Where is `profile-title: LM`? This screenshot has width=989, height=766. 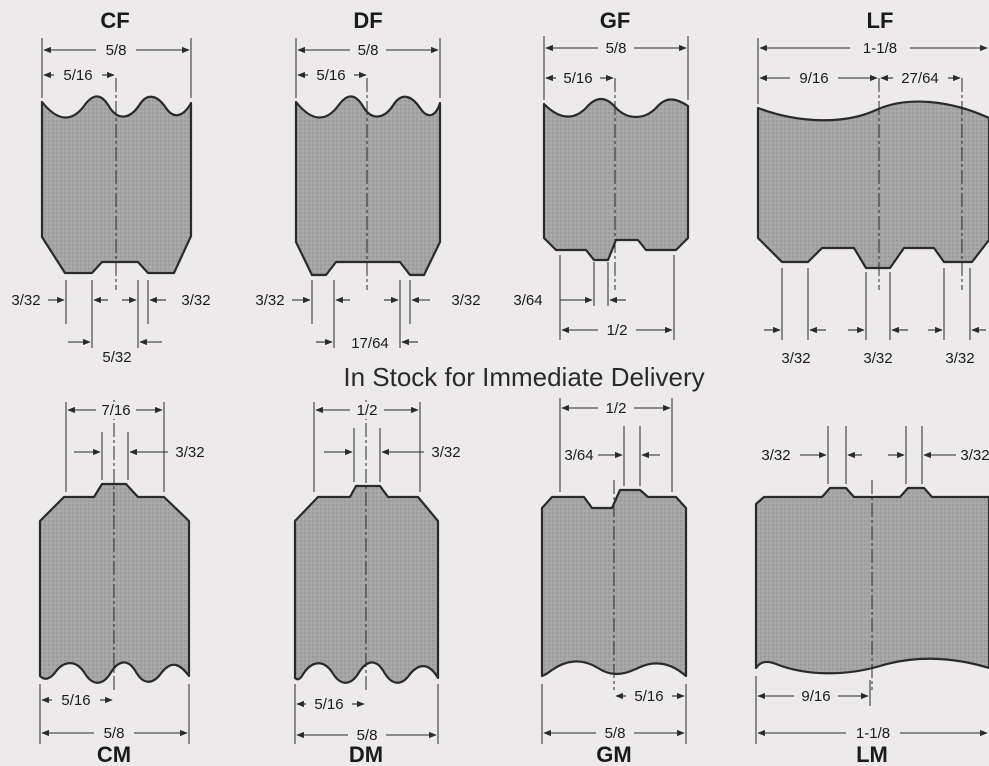 profile-title: LM is located at coordinates (872, 754).